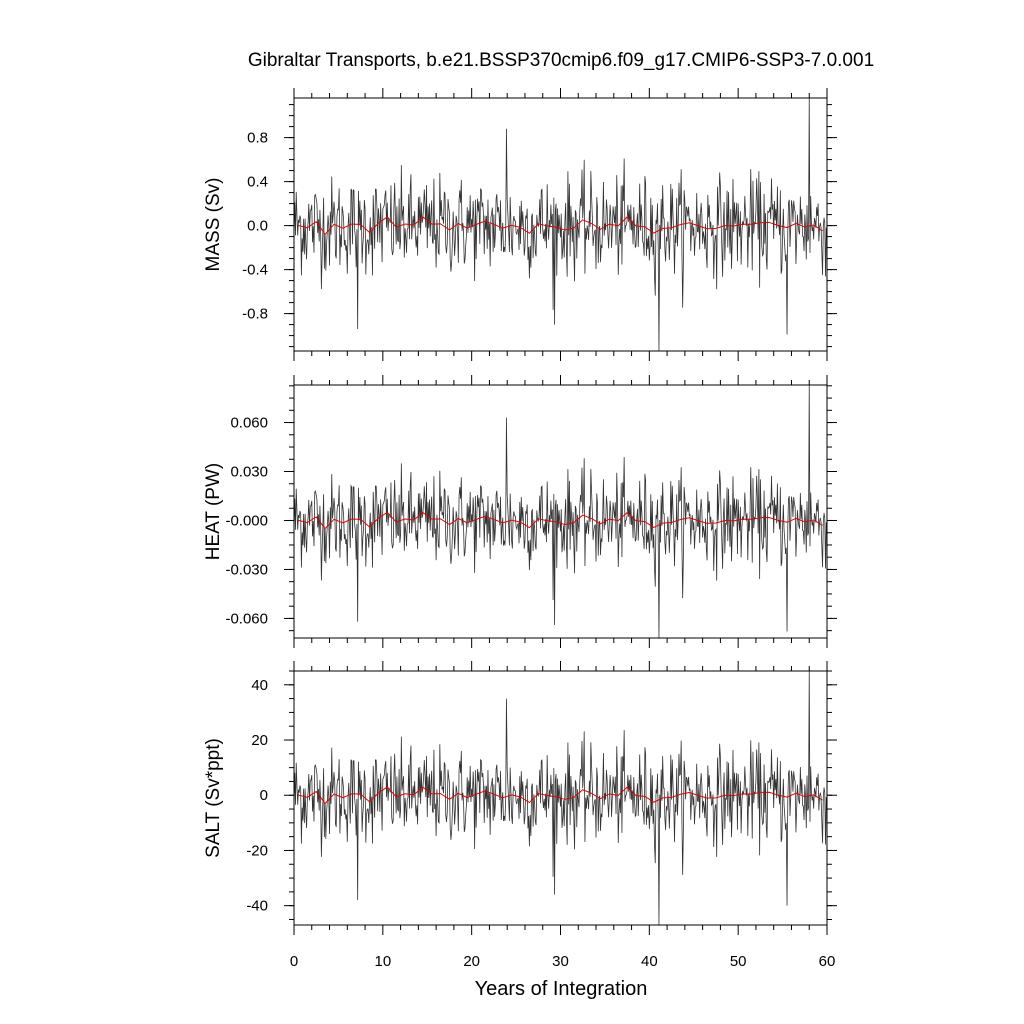 This screenshot has width=1024, height=1024. I want to click on x-tick-label: 60, so click(827, 961).